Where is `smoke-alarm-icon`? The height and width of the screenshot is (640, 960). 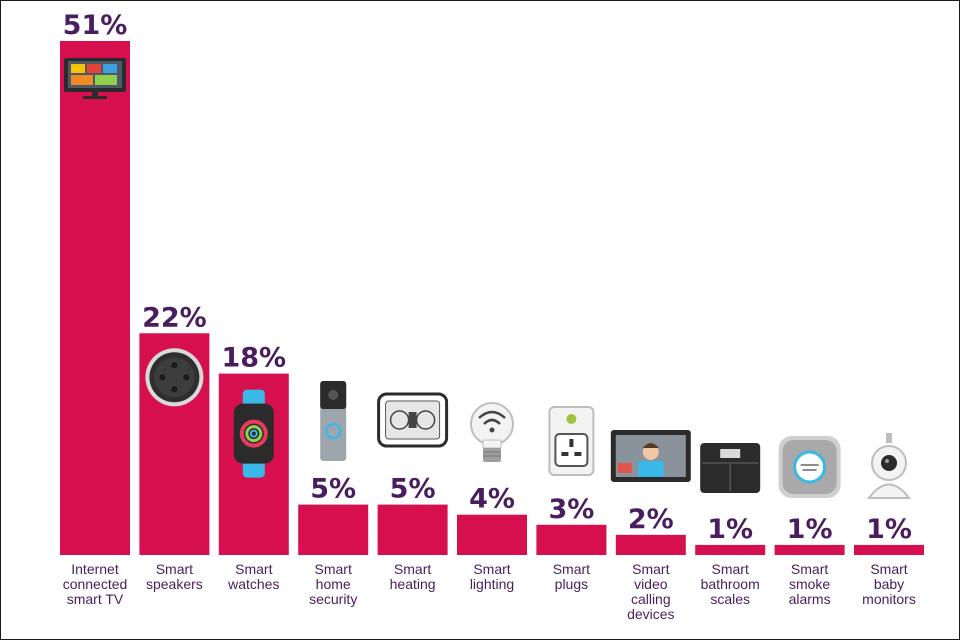
smoke-alarm-icon is located at coordinates (809, 467).